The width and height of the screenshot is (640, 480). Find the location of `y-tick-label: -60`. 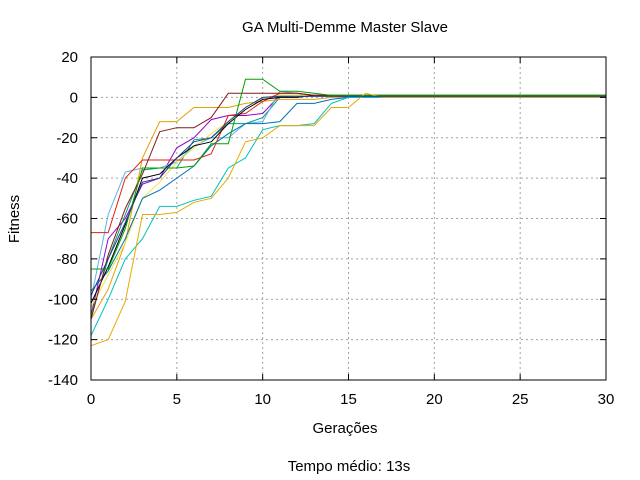

y-tick-label: -60 is located at coordinates (67, 219).